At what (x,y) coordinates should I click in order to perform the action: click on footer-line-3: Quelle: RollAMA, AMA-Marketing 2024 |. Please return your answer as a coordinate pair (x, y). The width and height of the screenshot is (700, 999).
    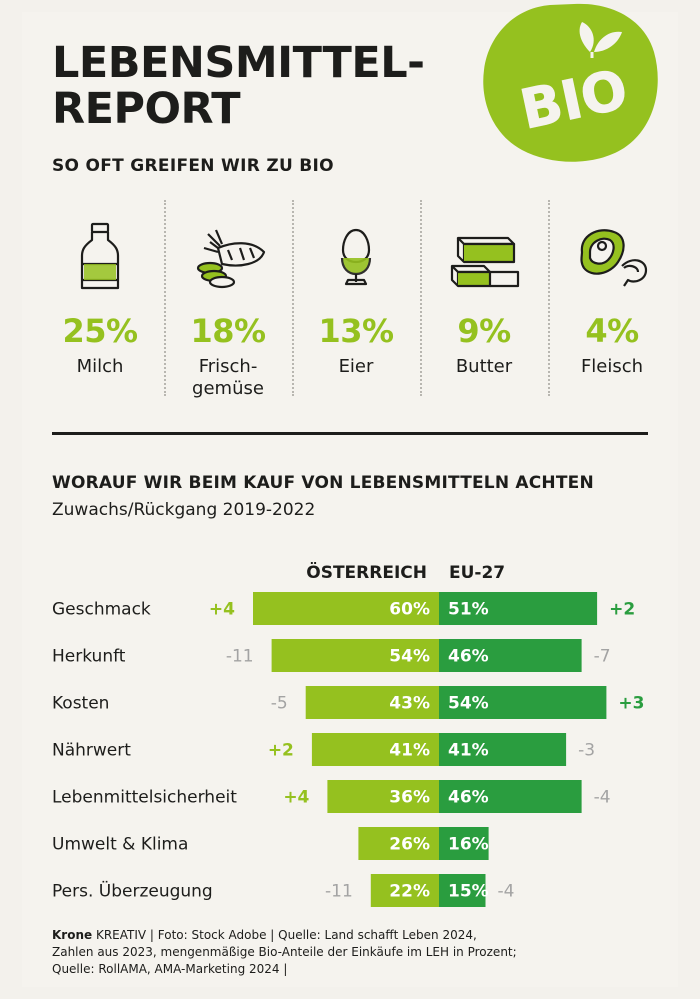
    Looking at the image, I should click on (170, 969).